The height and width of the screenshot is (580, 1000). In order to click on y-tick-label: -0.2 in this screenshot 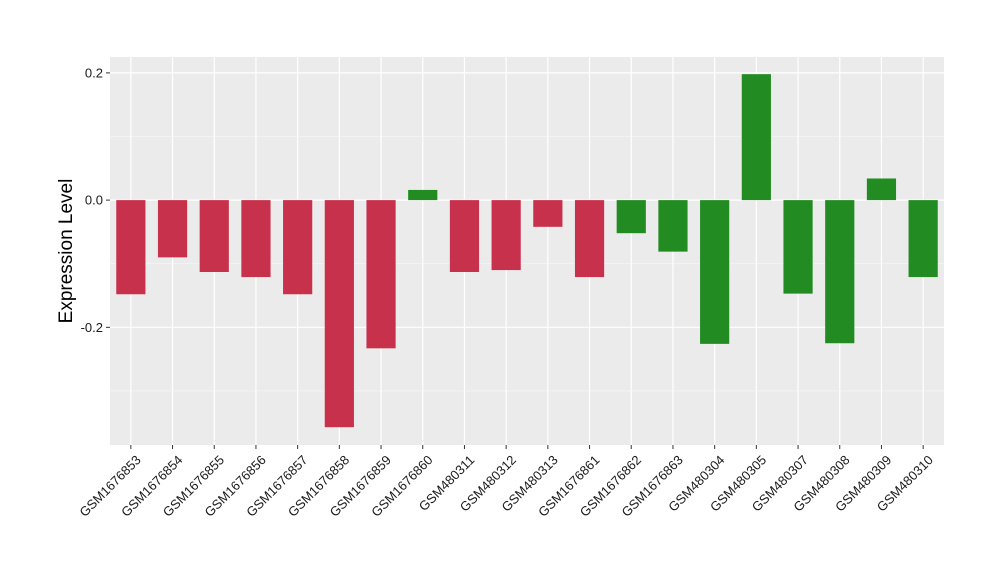, I will do `click(92, 327)`.